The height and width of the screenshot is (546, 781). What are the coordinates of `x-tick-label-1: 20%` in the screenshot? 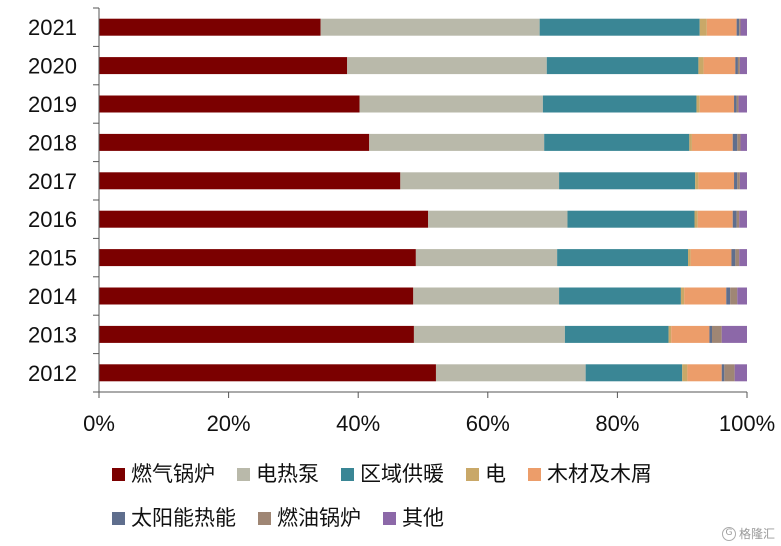 It's located at (229, 423).